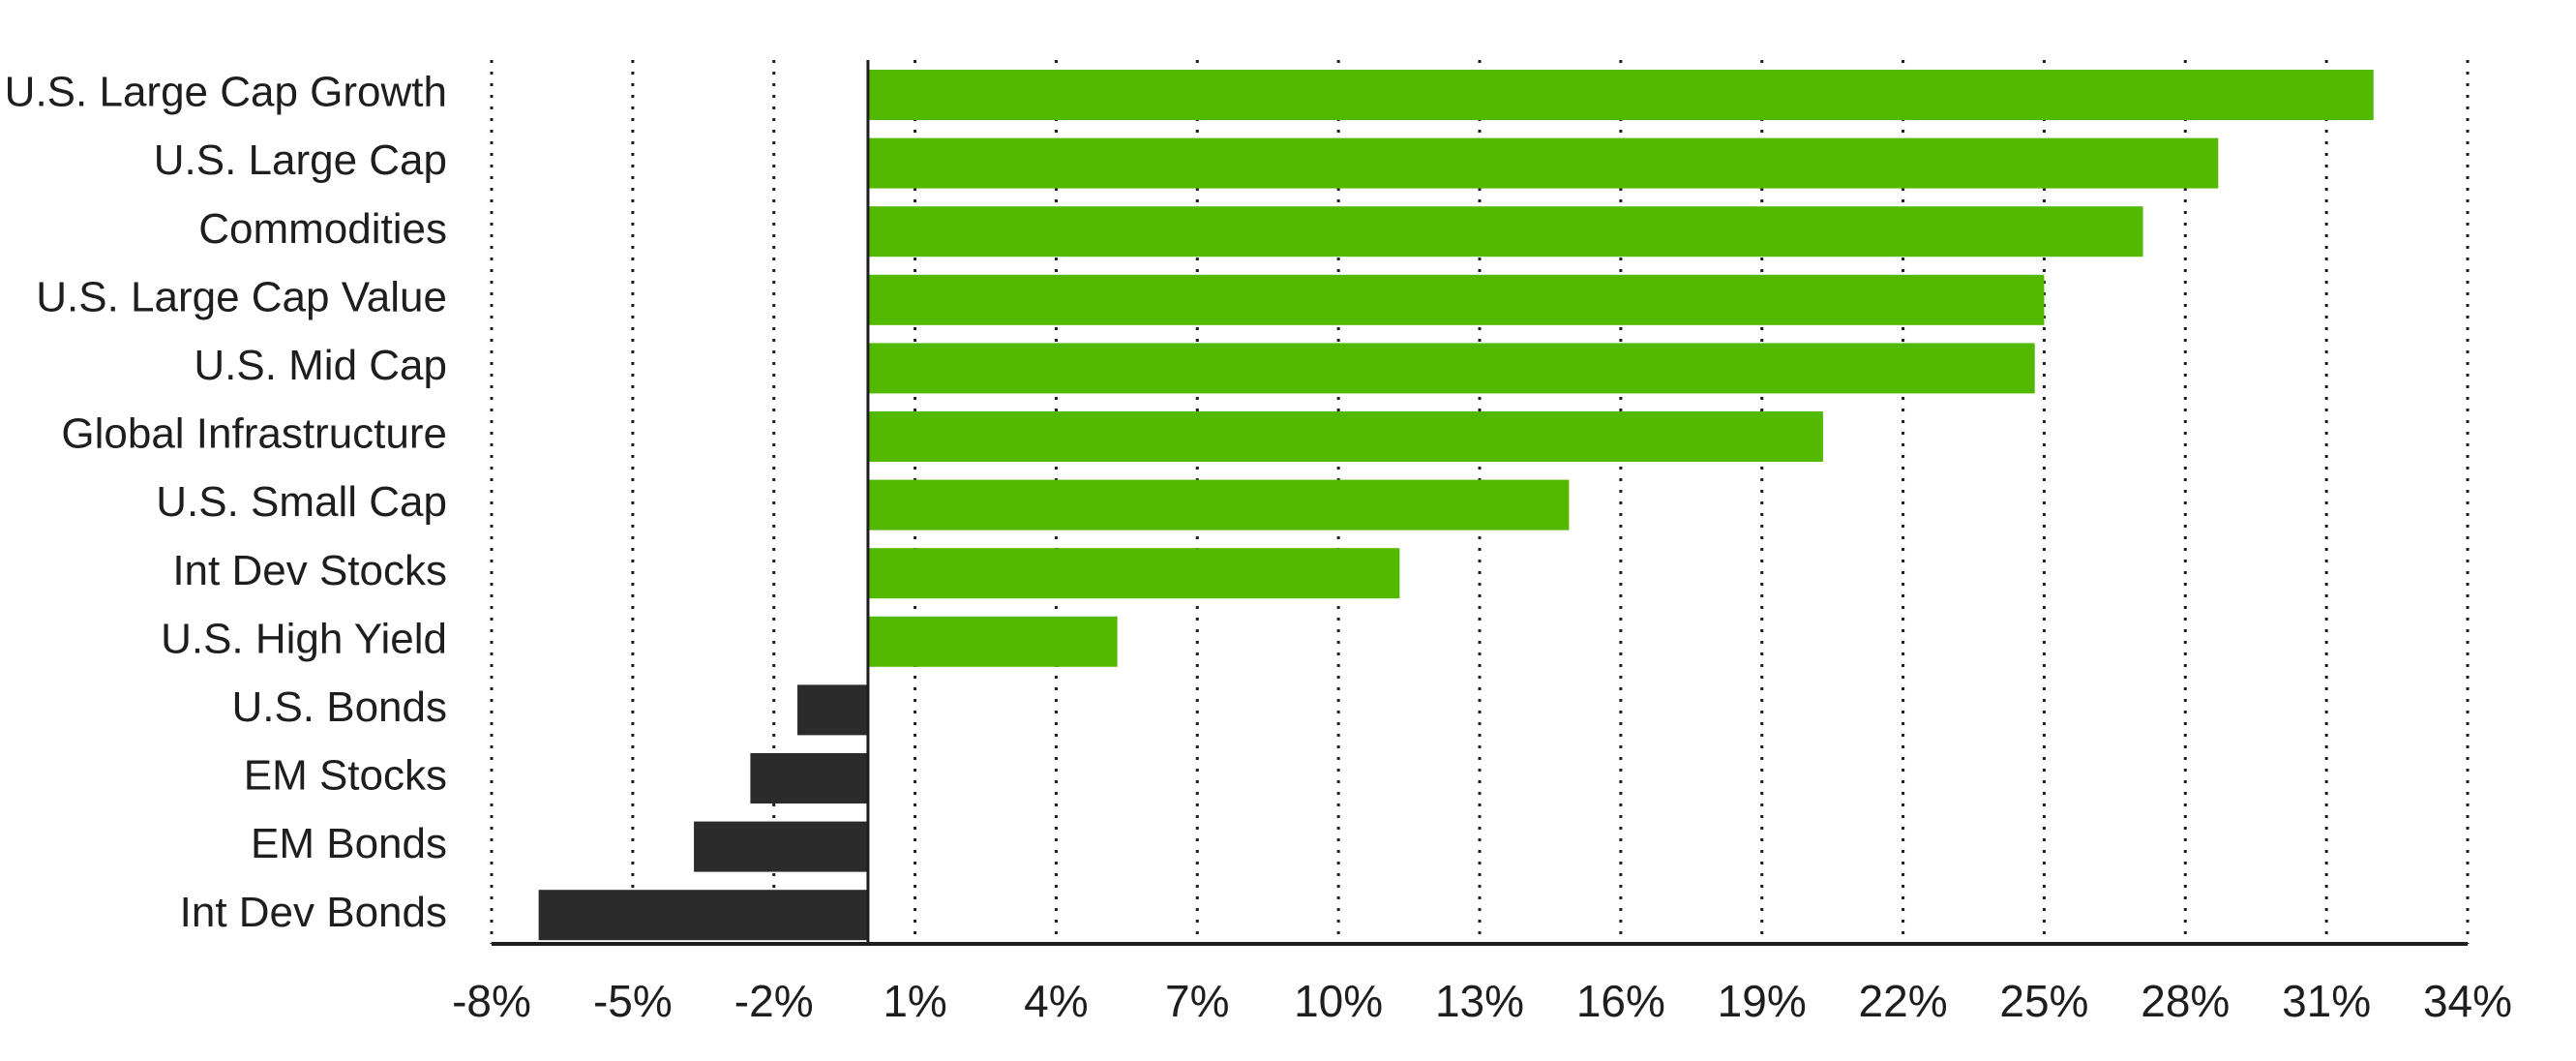  Describe the element at coordinates (309, 570) in the screenshot. I see `category-label: Int Dev Stocks` at that location.